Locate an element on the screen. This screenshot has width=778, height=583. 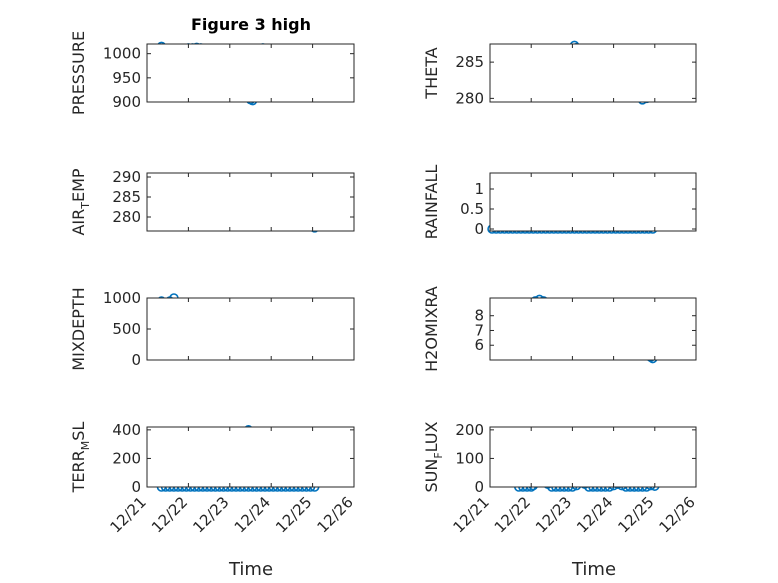
subplot-4: 0 0.5 1 RAINFALL is located at coordinates (559, 202).